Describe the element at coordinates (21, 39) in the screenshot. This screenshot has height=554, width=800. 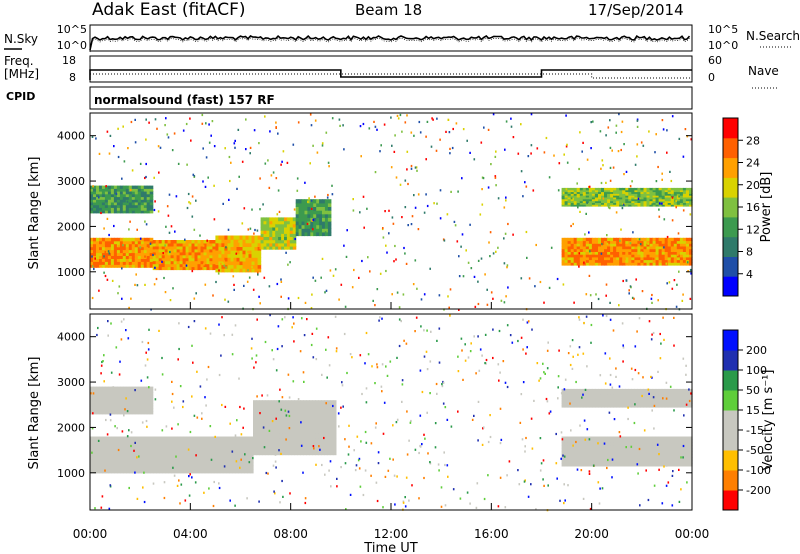
I see `nsky-label: N.Sky` at that location.